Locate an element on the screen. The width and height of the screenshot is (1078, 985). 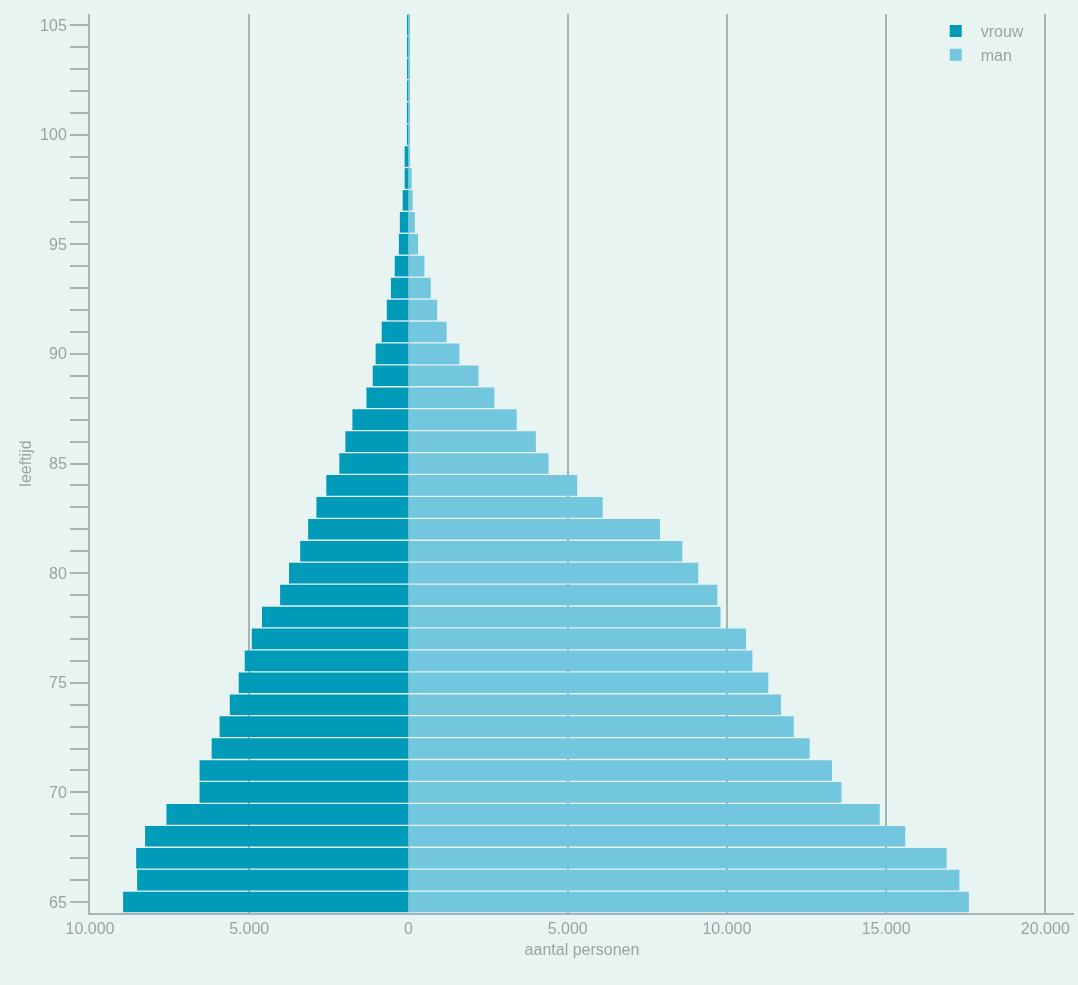
y-tick-label: 70 is located at coordinates (58, 792).